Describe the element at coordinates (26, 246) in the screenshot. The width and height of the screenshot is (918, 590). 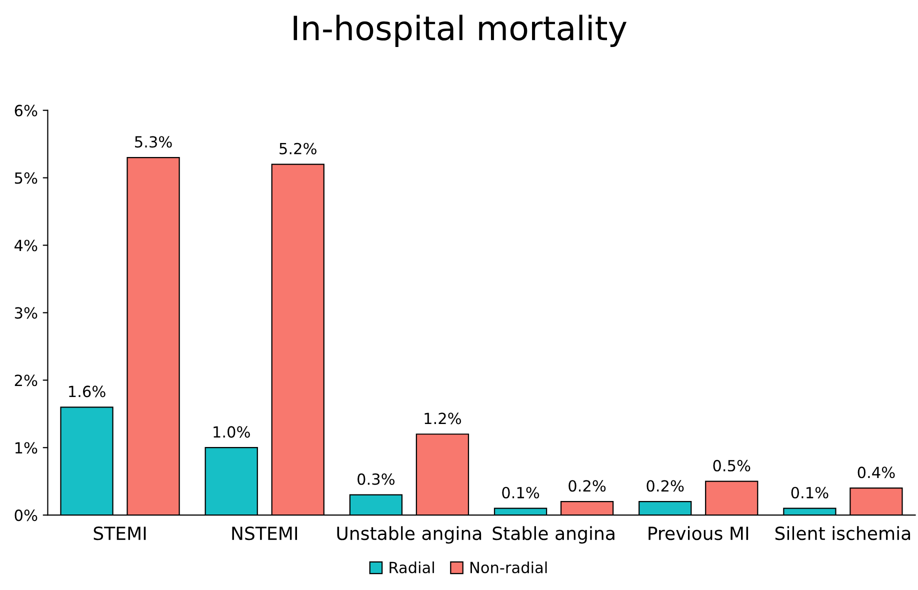
I see `y-tick-label: 4%` at that location.